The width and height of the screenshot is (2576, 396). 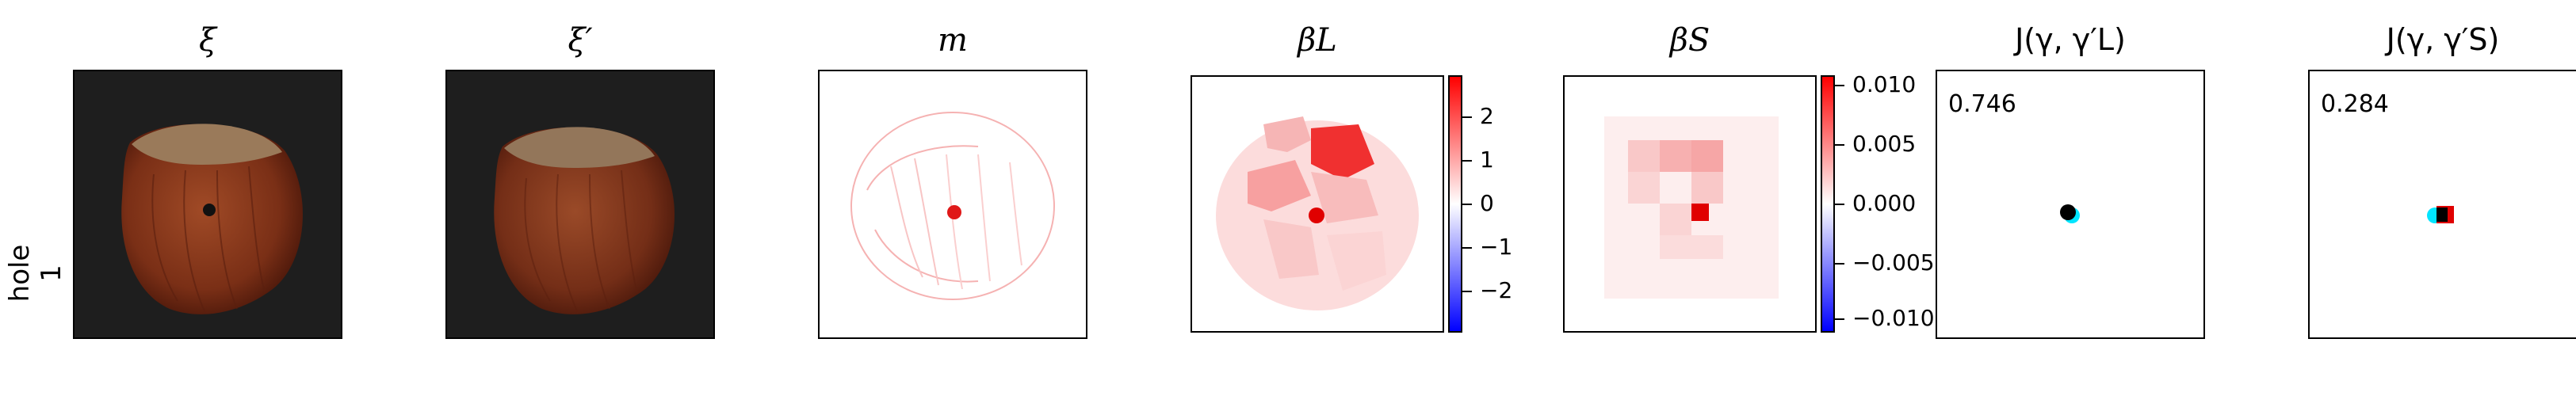 I want to click on title-beta-s: βS, so click(x=1689, y=40).